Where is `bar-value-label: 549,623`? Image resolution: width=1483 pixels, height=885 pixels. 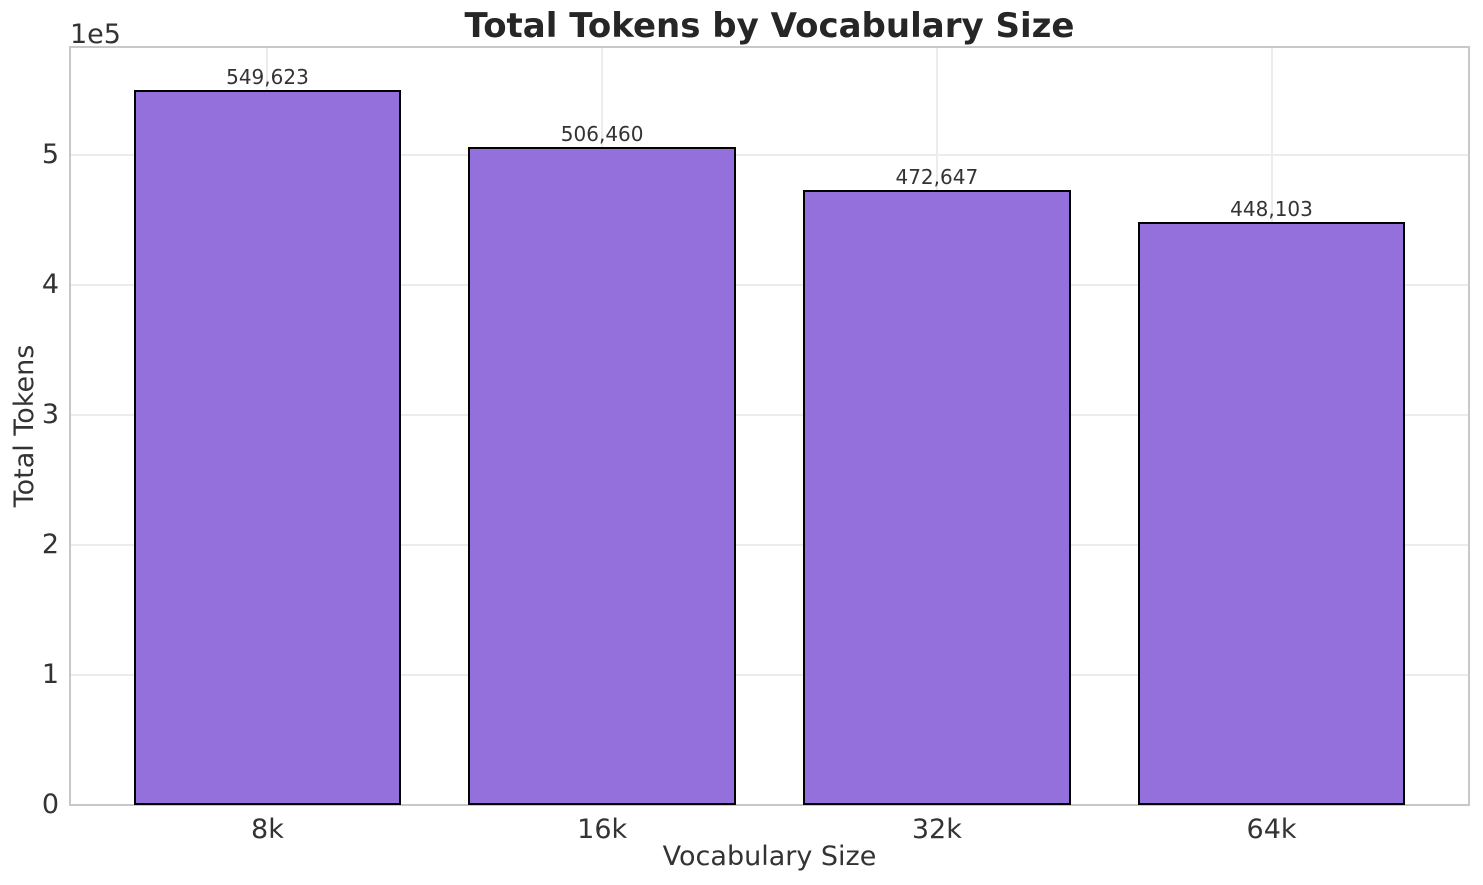 bar-value-label: 549,623 is located at coordinates (267, 77).